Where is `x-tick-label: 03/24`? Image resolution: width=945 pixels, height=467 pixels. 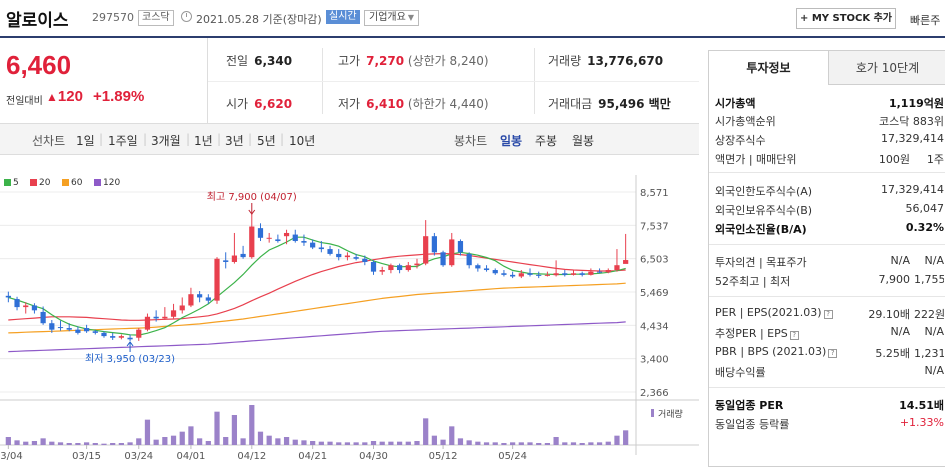 x-tick-label: 03/24 is located at coordinates (138, 456).